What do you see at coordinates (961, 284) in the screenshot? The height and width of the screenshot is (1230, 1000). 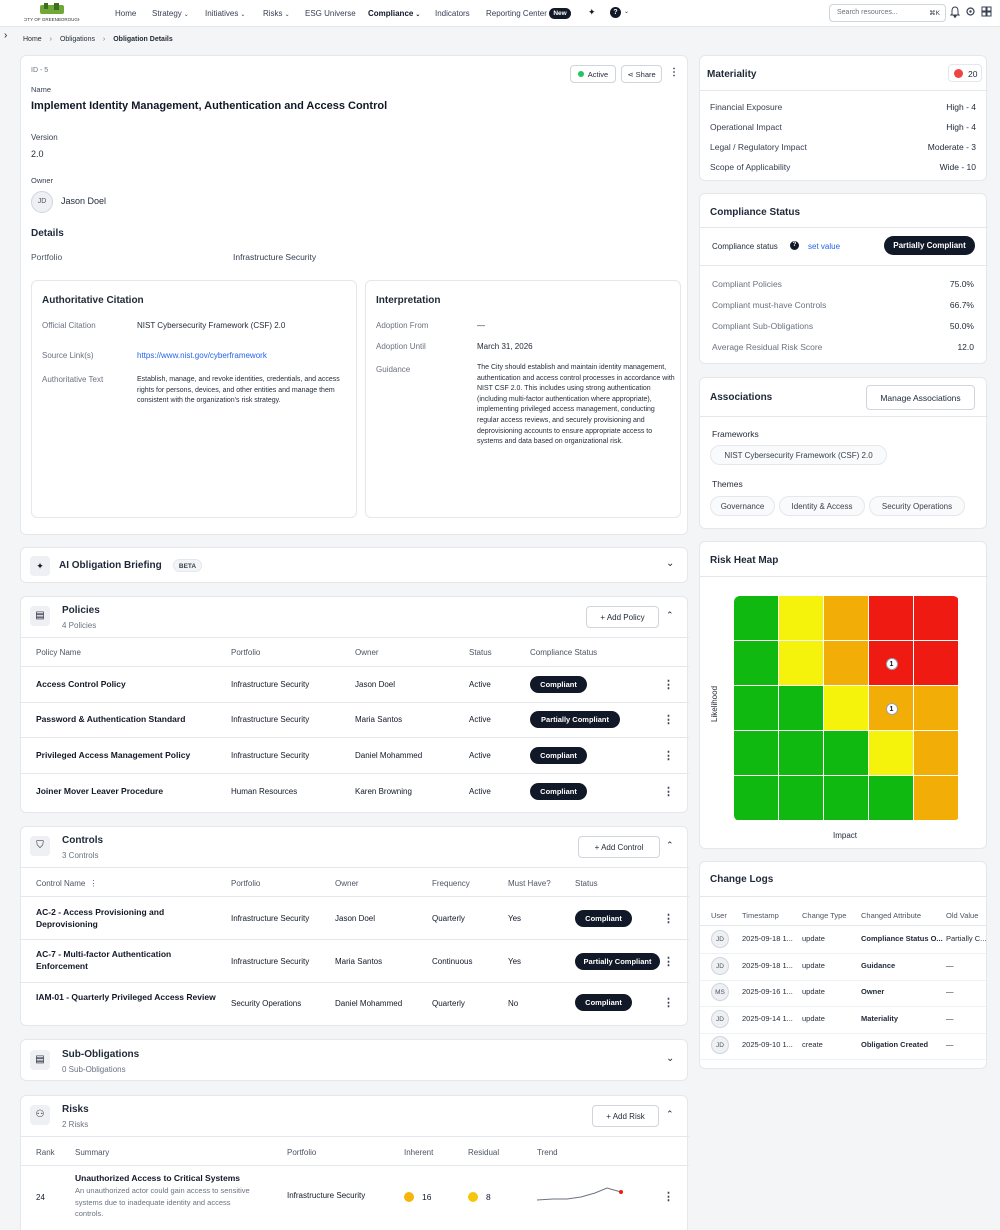 I see `compliant-policies-value: 75.0%` at bounding box center [961, 284].